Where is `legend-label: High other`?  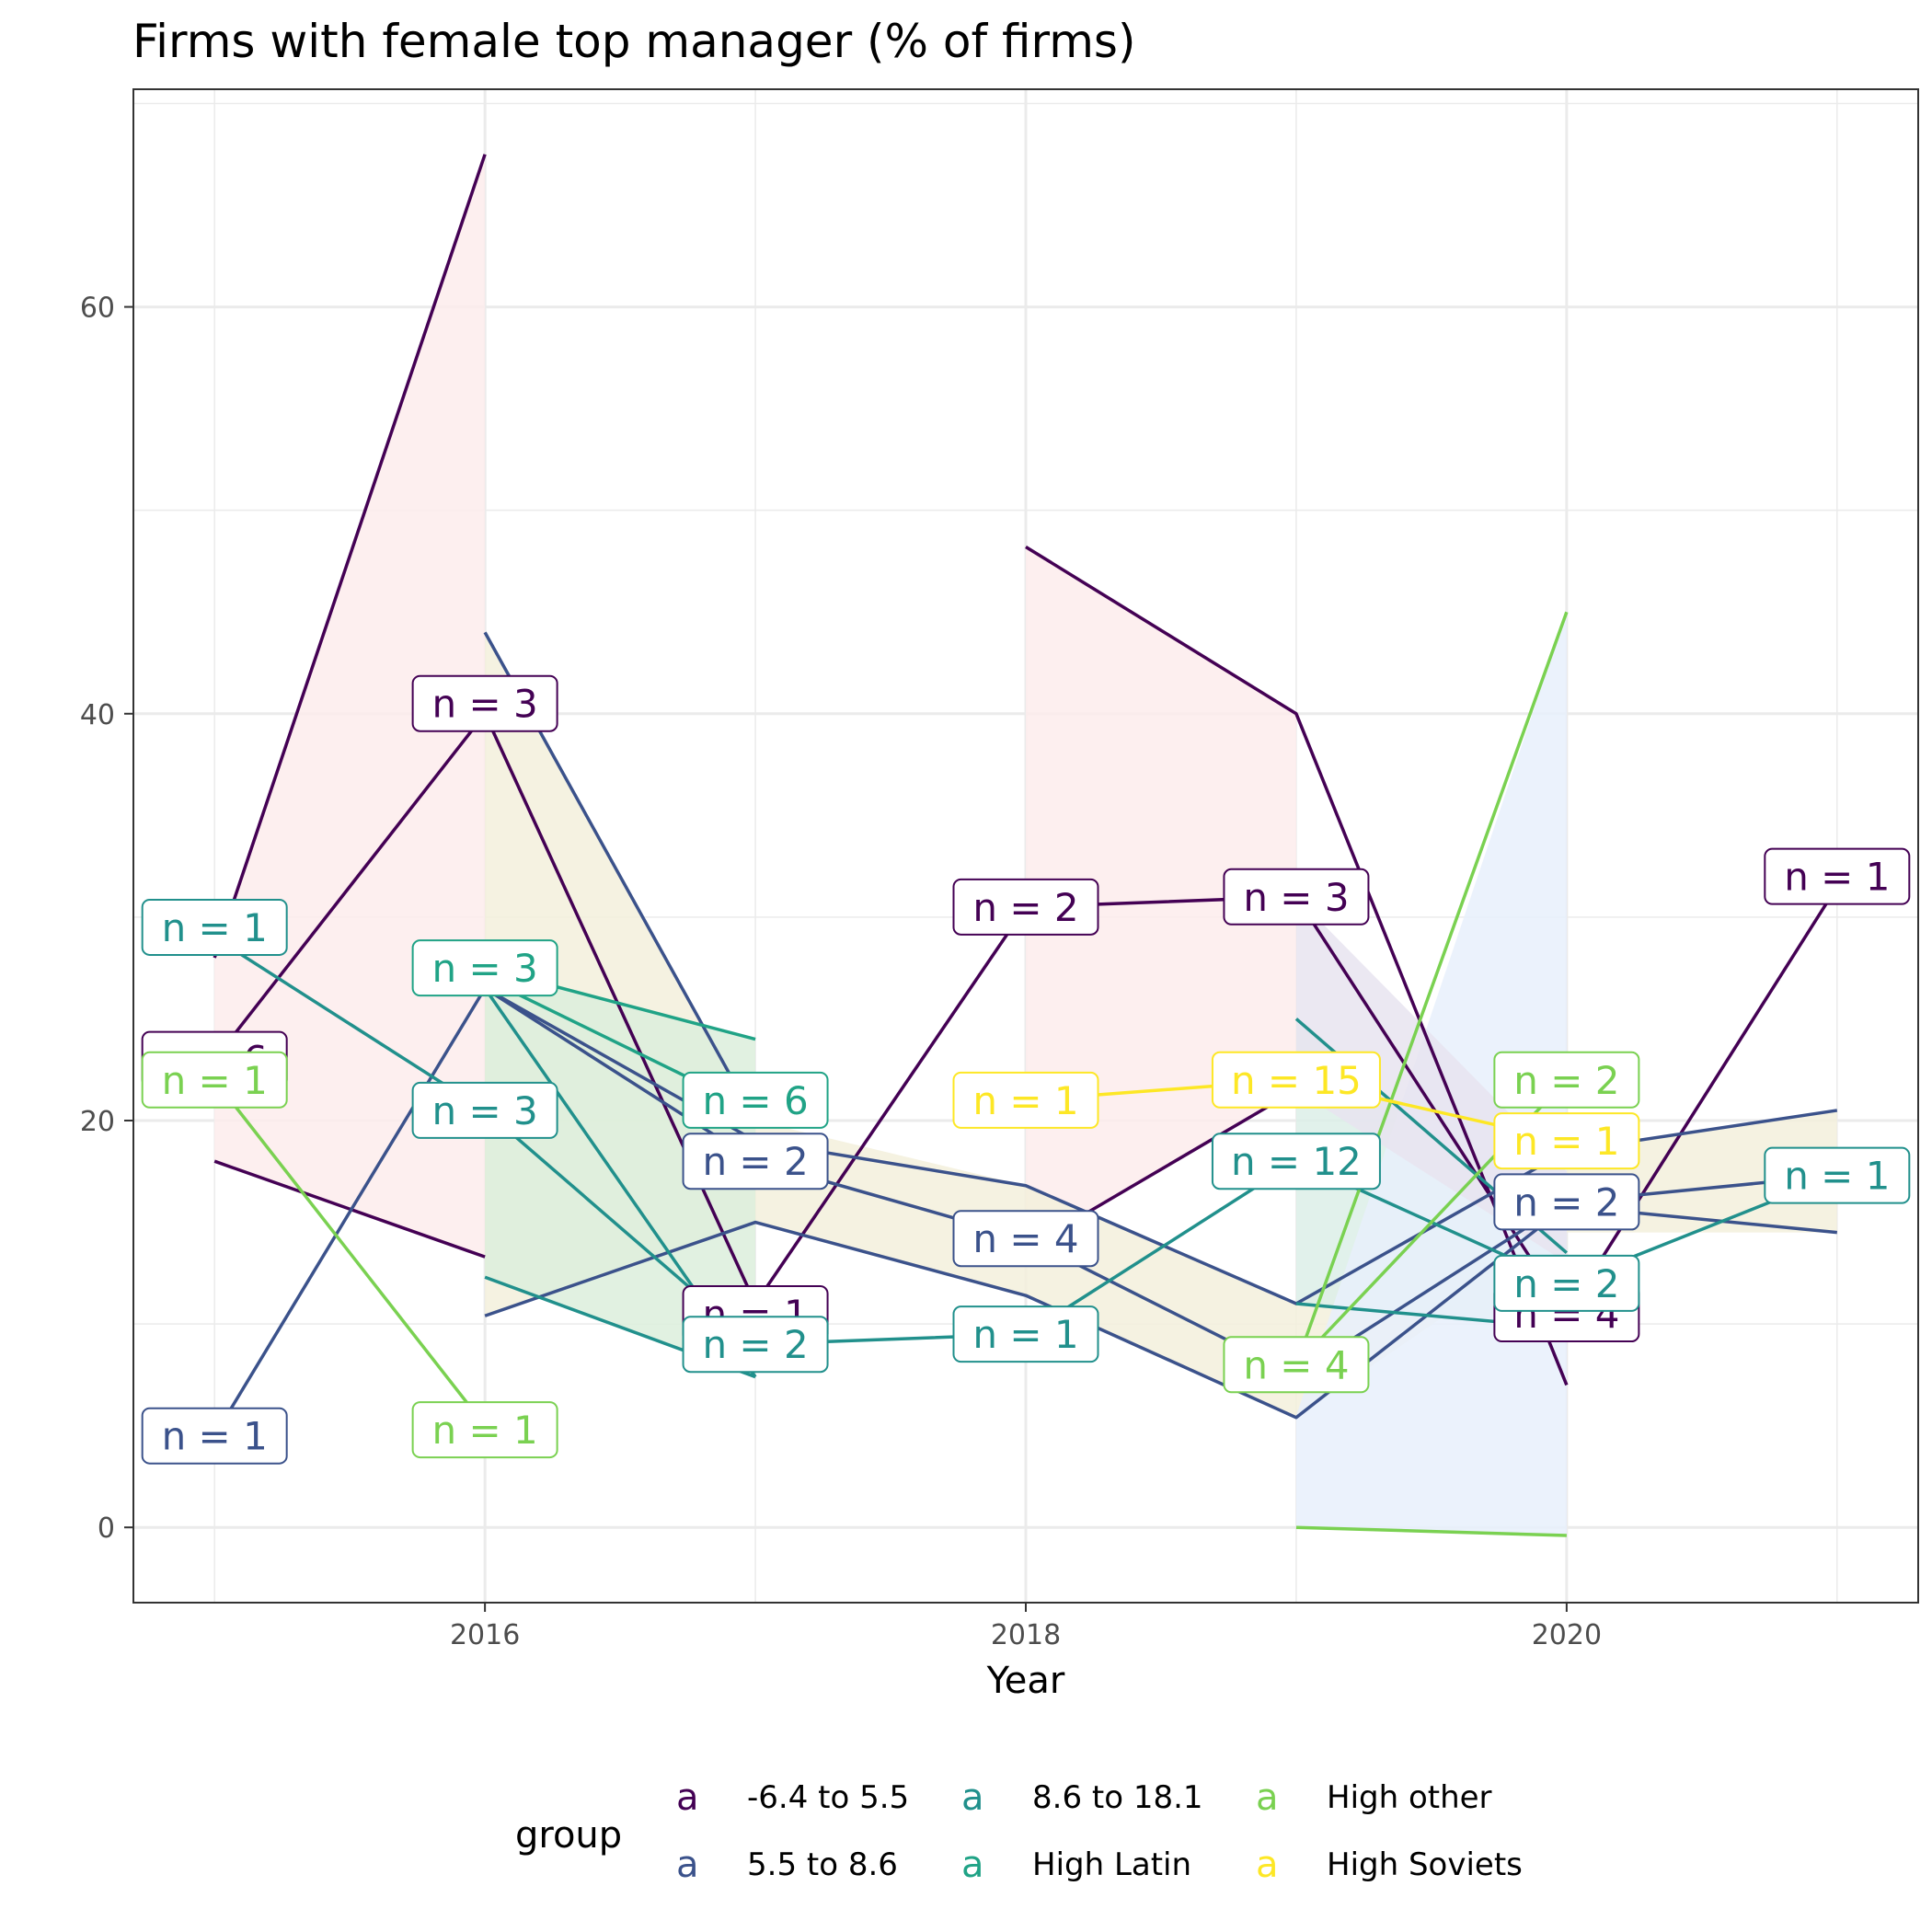
legend-label: High other is located at coordinates (1409, 1797).